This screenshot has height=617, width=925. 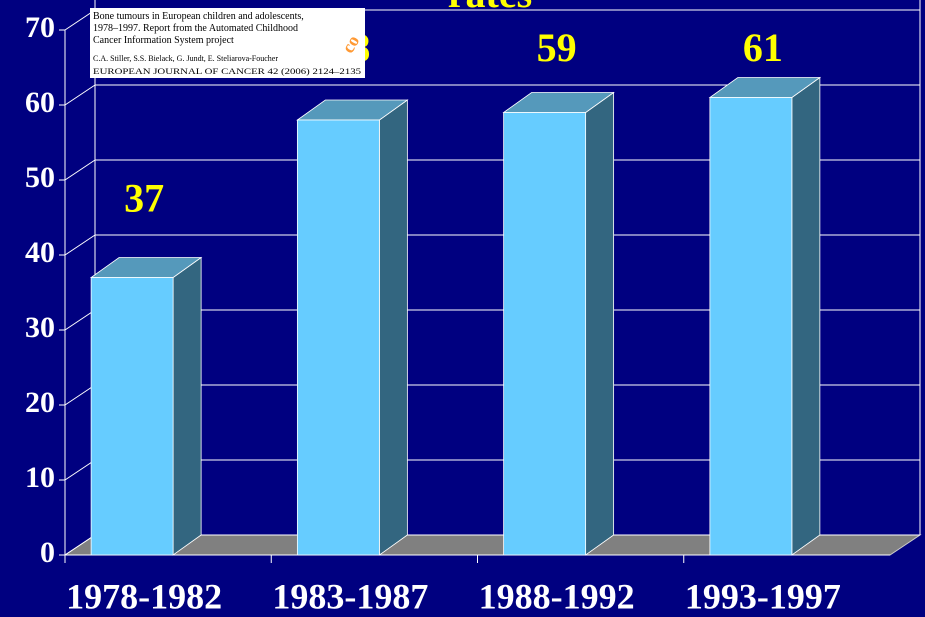 I want to click on data-label: 61, so click(x=763, y=47).